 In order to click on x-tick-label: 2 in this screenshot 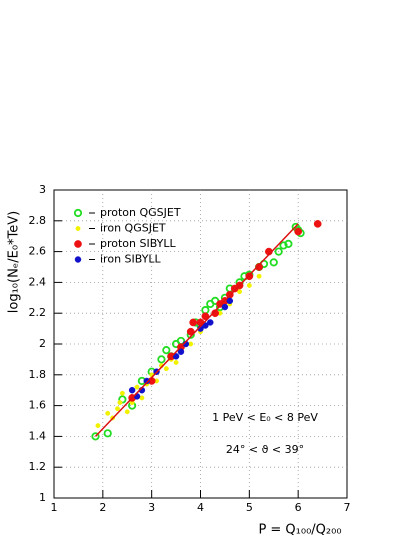, I will do `click(102, 507)`.